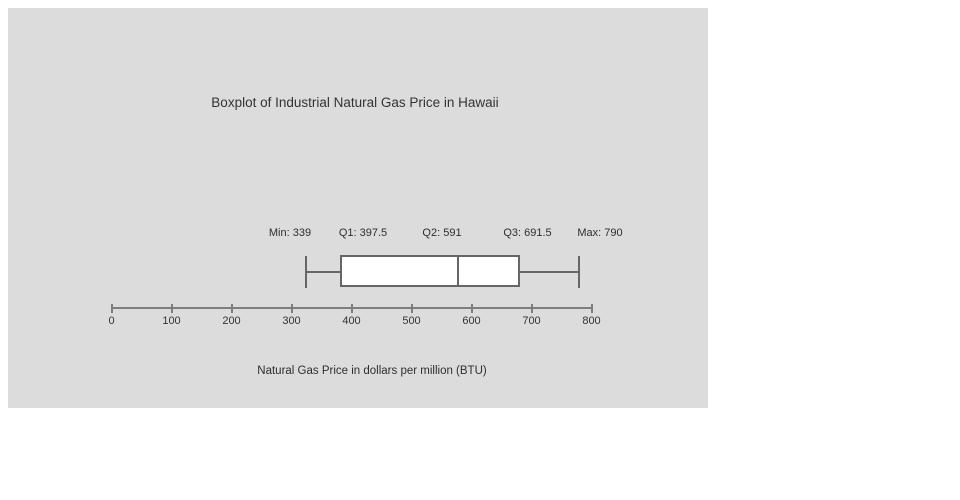  I want to click on median-line, so click(458, 271).